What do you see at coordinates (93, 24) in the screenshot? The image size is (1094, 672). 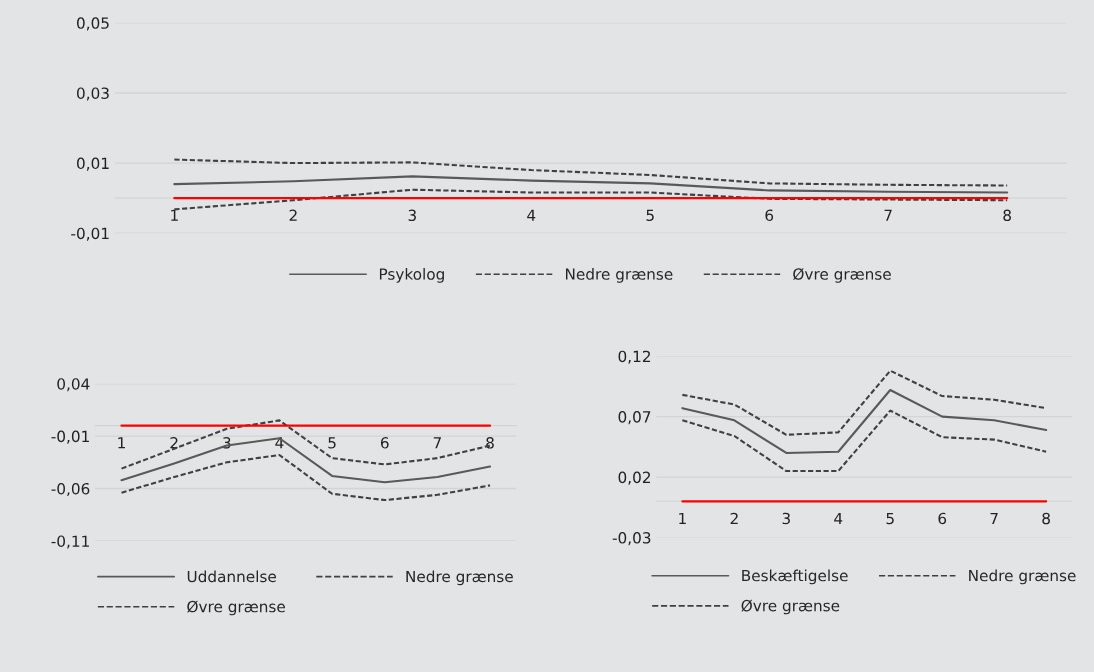 I see `y-tick-label: 0,05` at bounding box center [93, 24].